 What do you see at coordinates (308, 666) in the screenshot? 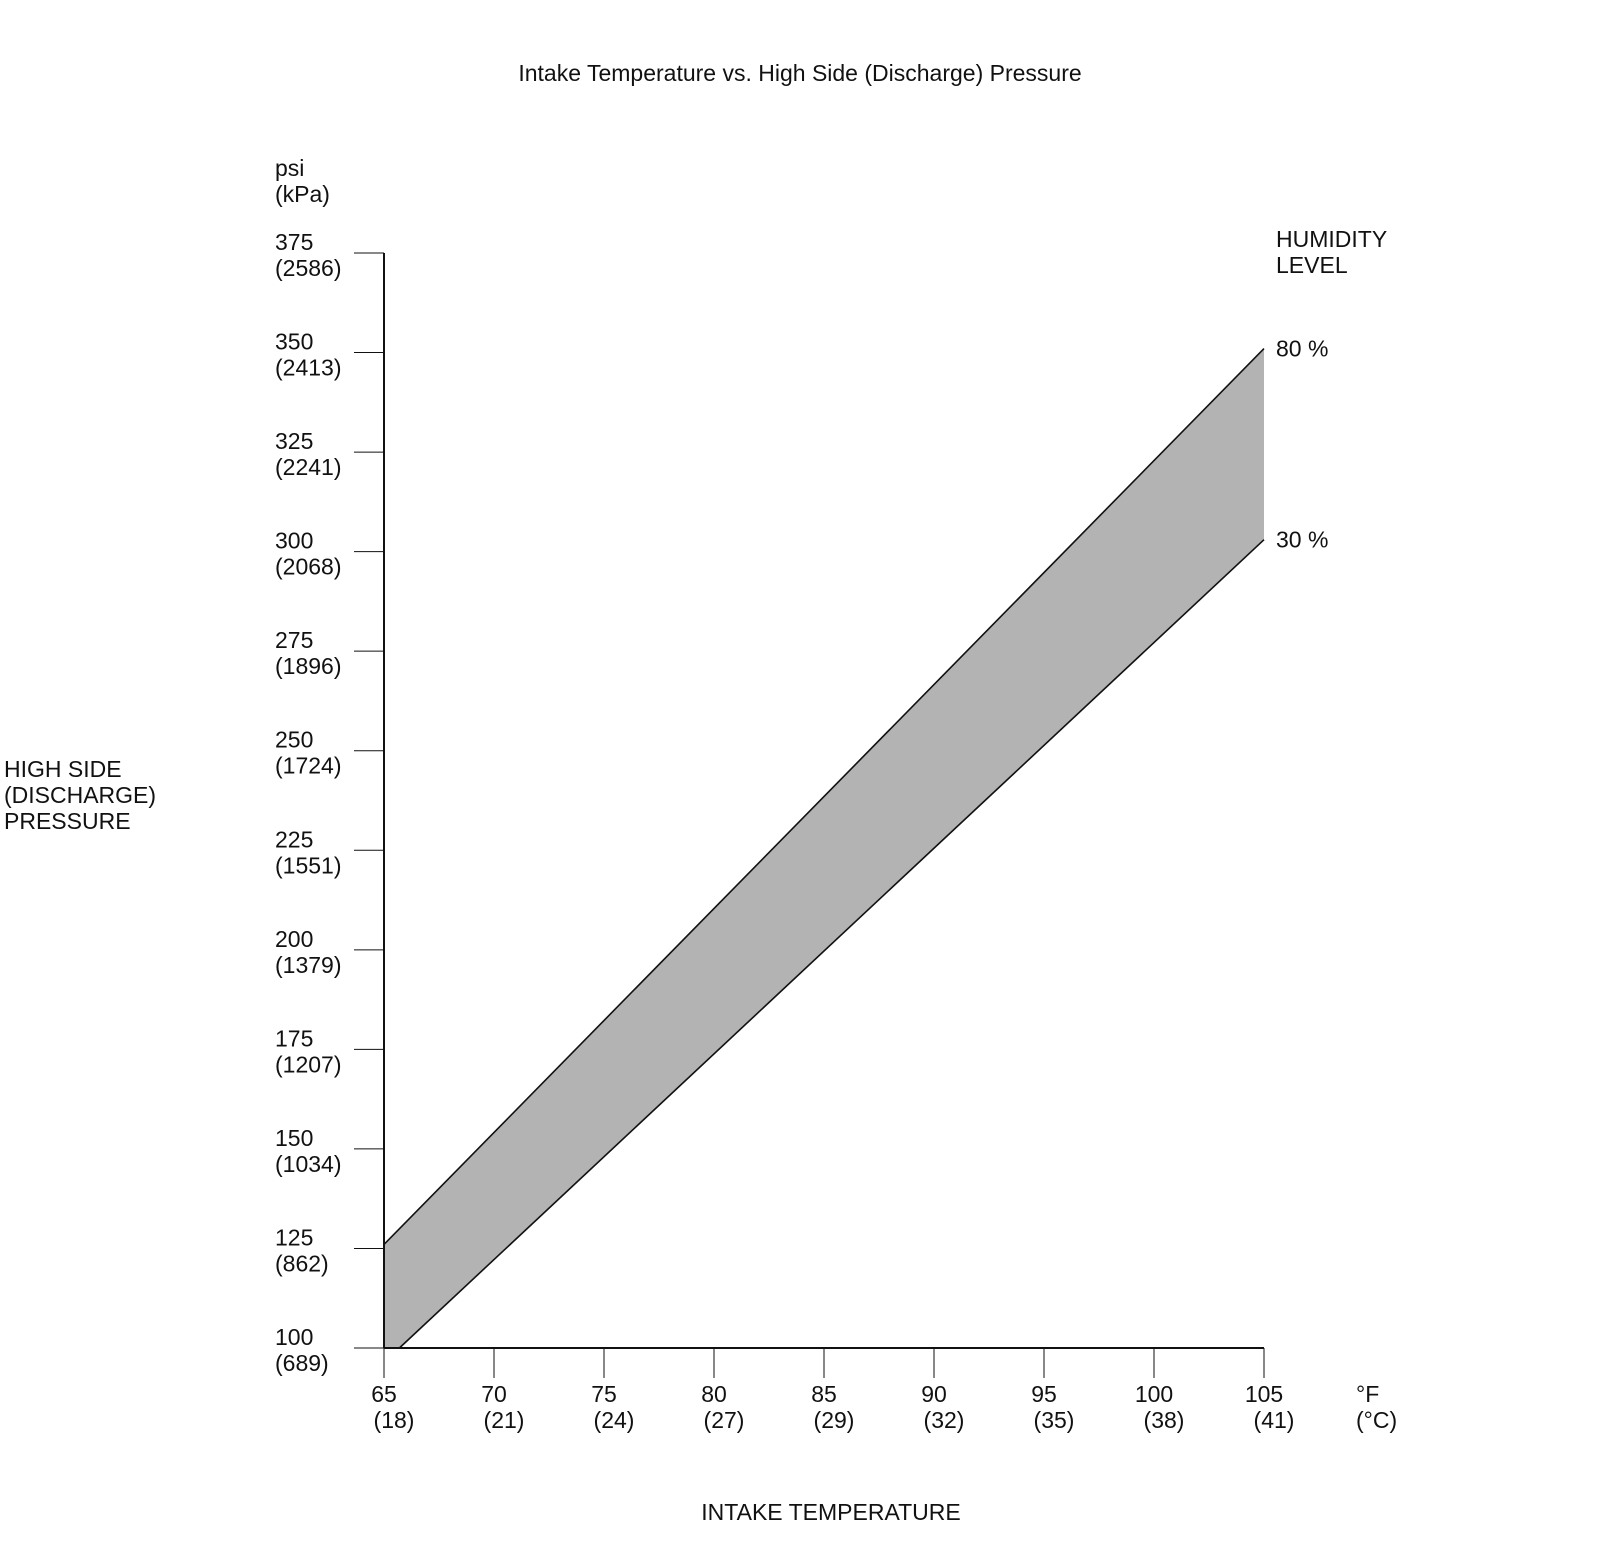
I see `y-tick-label-kpa: (1896)` at bounding box center [308, 666].